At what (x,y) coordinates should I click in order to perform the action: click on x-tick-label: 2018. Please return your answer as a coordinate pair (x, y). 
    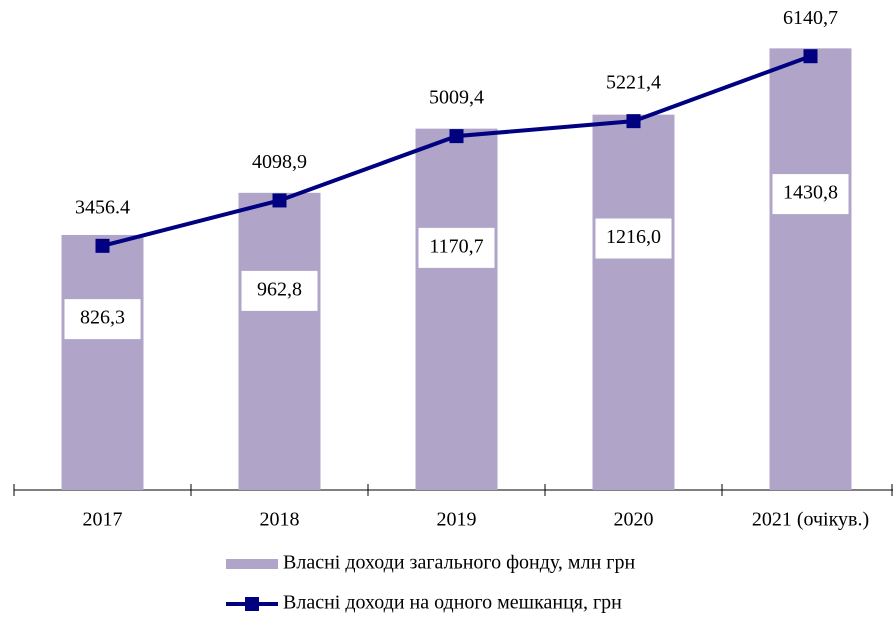
    Looking at the image, I should click on (280, 520).